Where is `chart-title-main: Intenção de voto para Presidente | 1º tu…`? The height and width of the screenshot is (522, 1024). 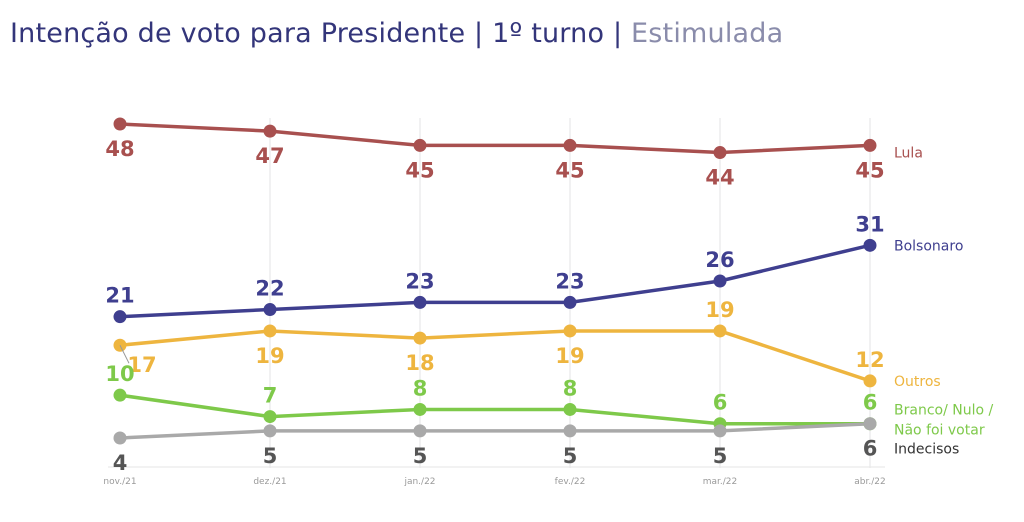
chart-title-main: Intenção de voto para Presidente | 1º tu… is located at coordinates (321, 33).